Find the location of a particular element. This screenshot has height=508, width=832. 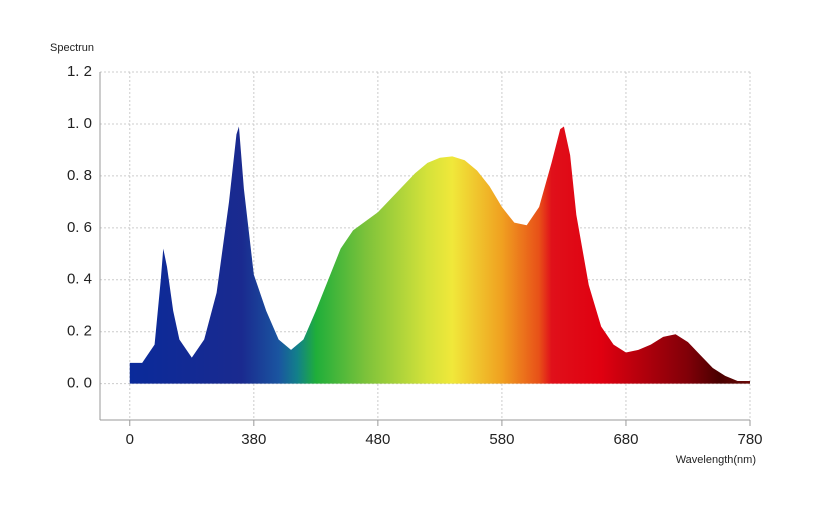

x-tick-label: 780 is located at coordinates (749, 439).